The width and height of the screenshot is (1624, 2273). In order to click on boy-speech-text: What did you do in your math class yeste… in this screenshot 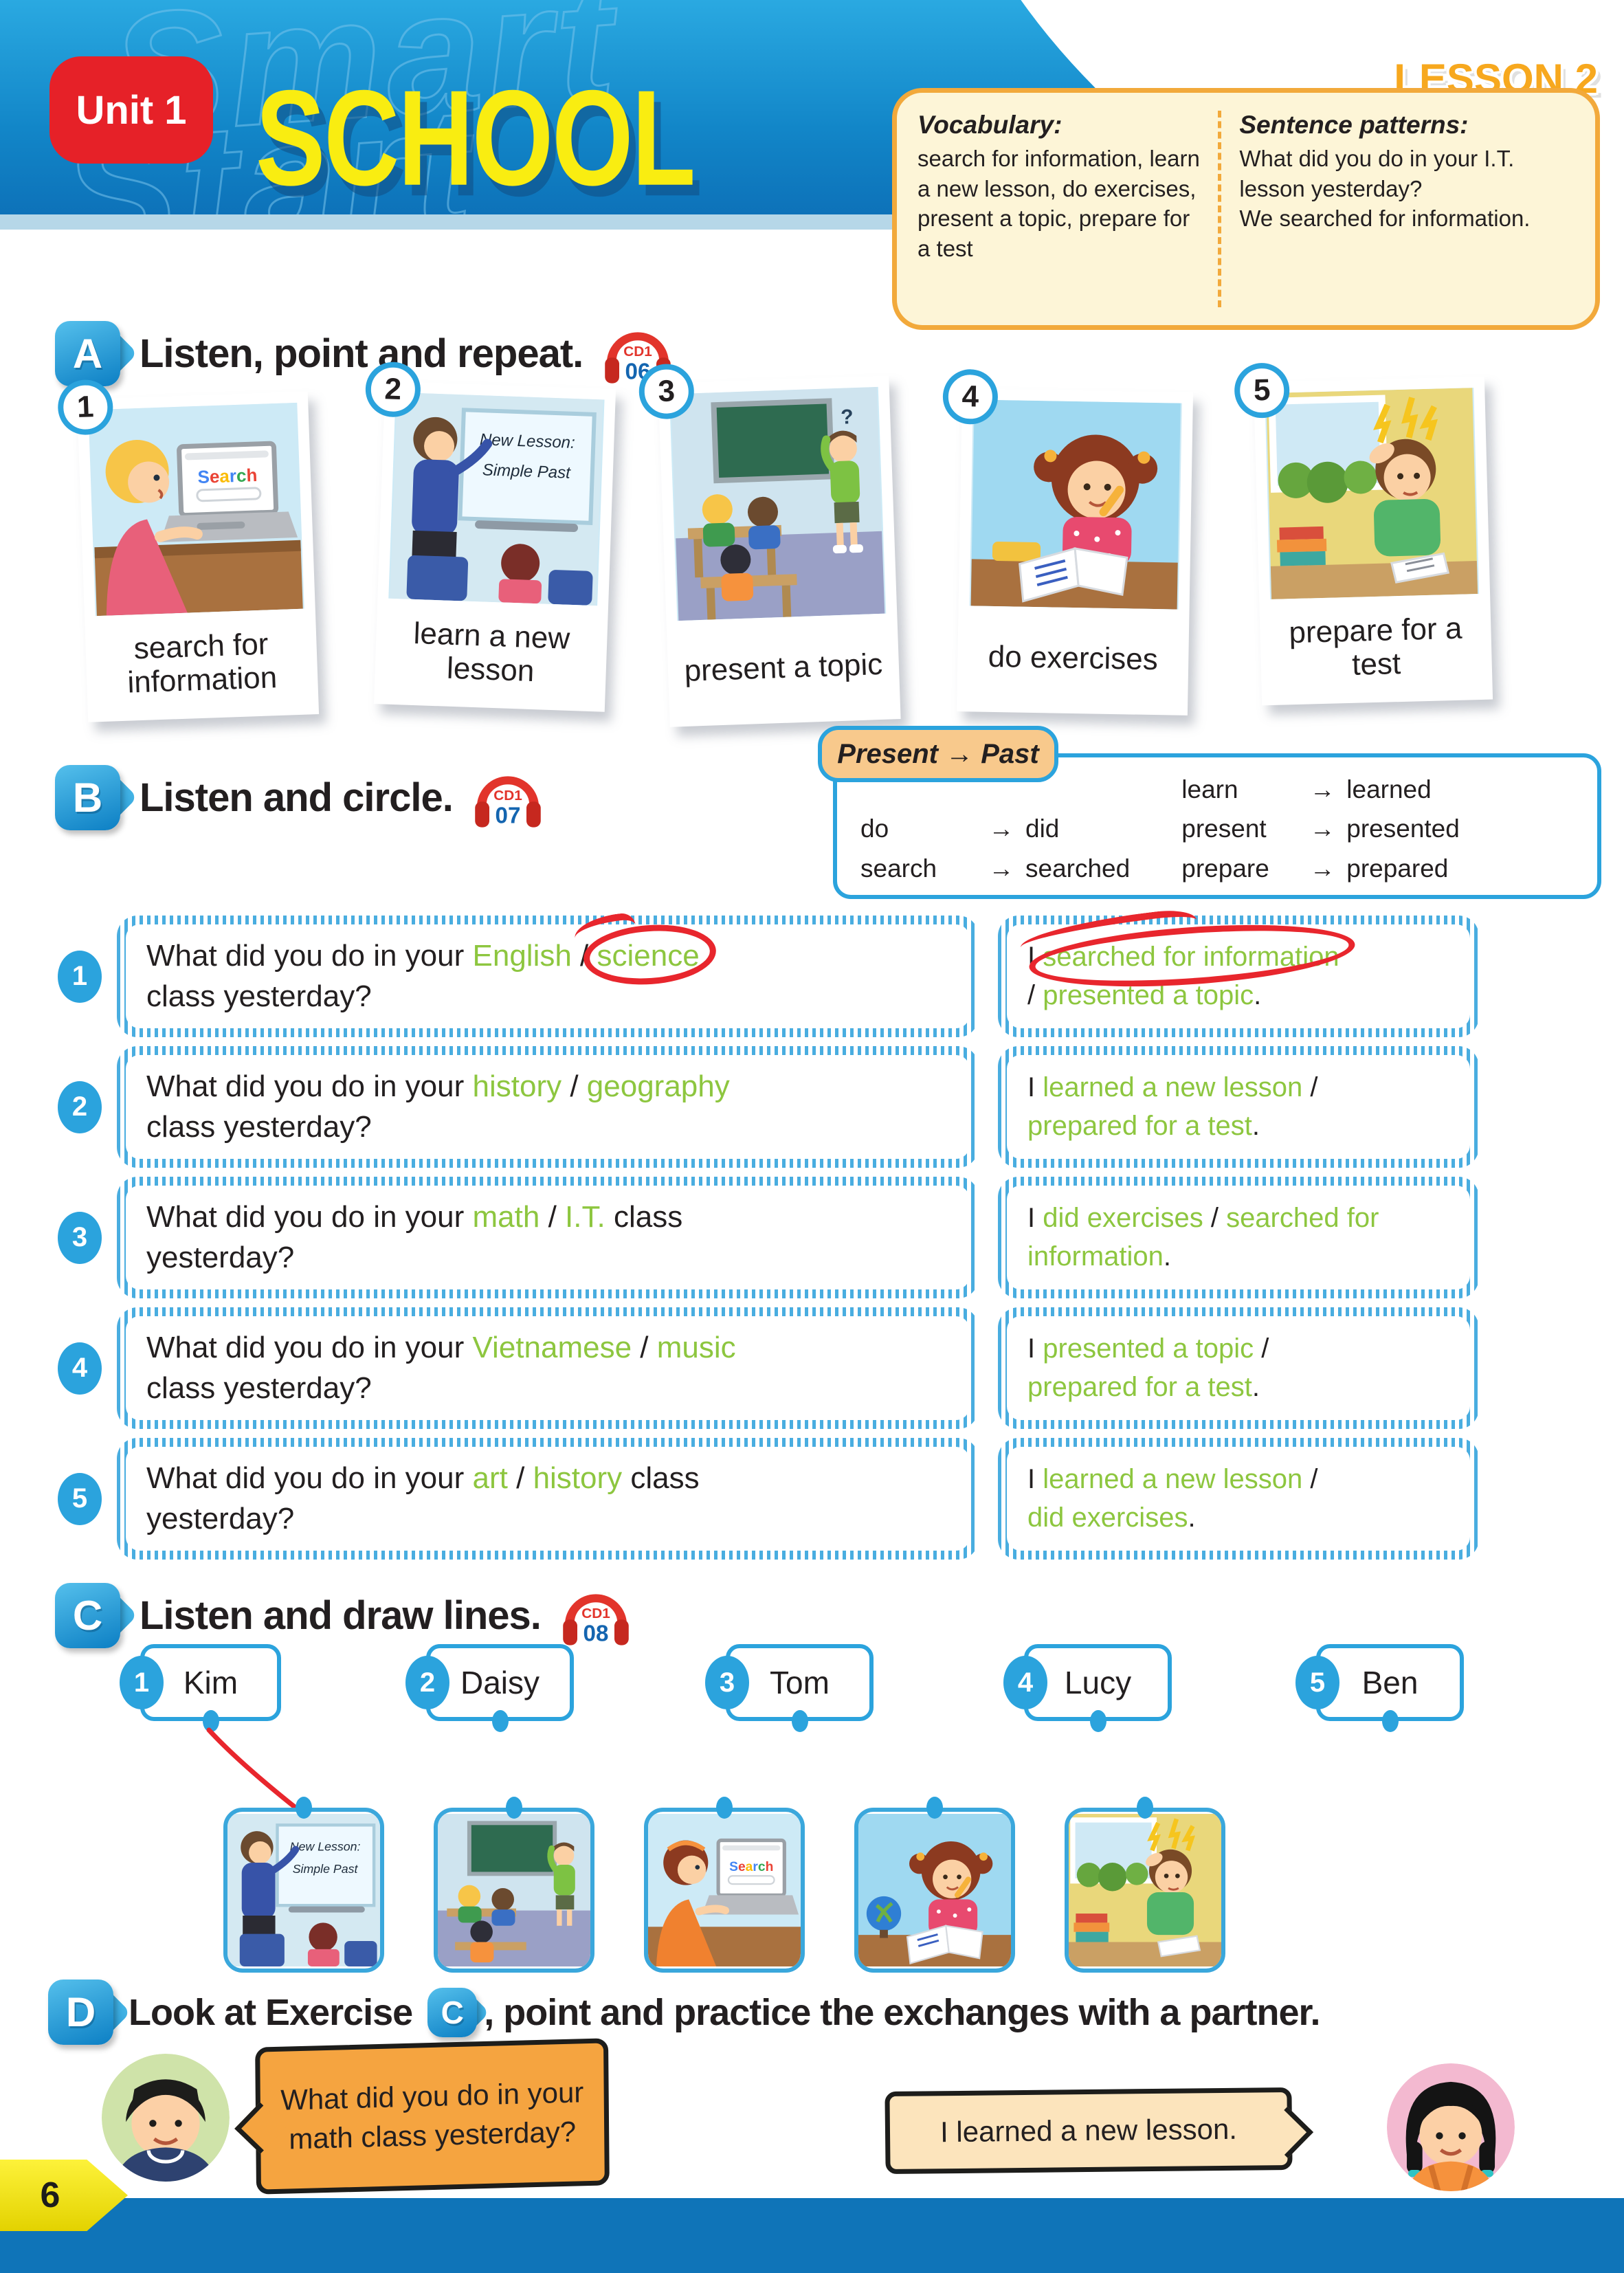, I will do `click(432, 2115)`.